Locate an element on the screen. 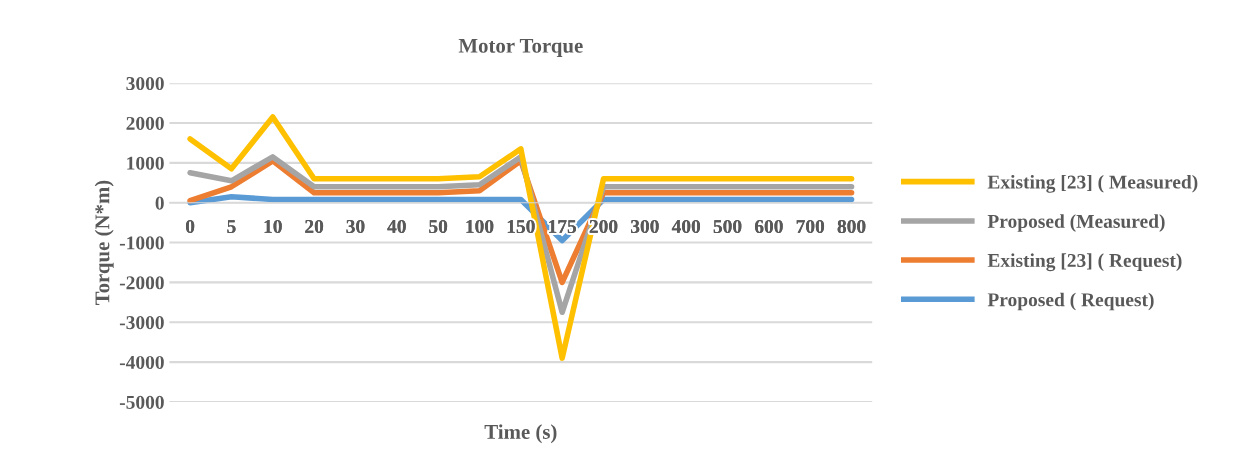 This screenshot has width=1255, height=462. x-tick-label: 20 is located at coordinates (314, 226).